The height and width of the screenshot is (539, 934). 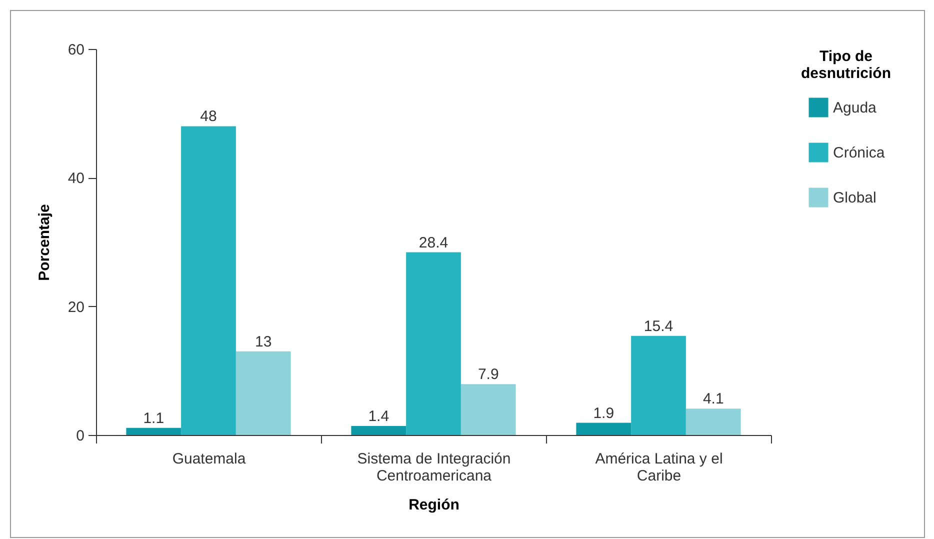 I want to click on y-tick-label: 20, so click(x=76, y=307).